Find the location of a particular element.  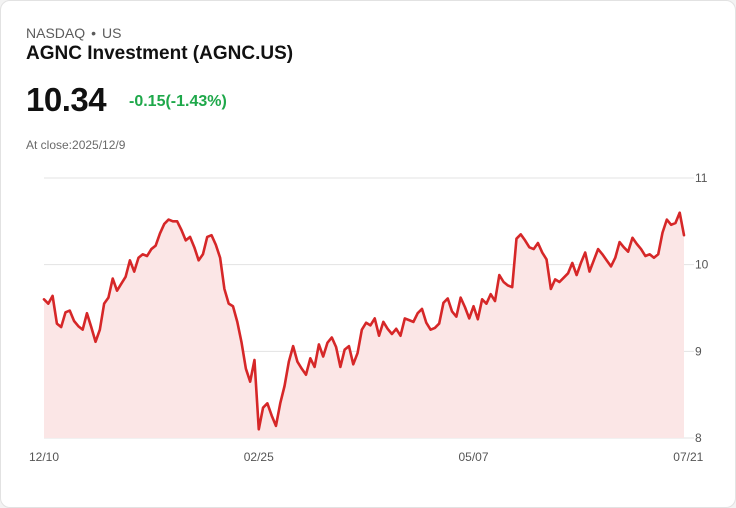

y-tick-label: 9 is located at coordinates (698, 351).